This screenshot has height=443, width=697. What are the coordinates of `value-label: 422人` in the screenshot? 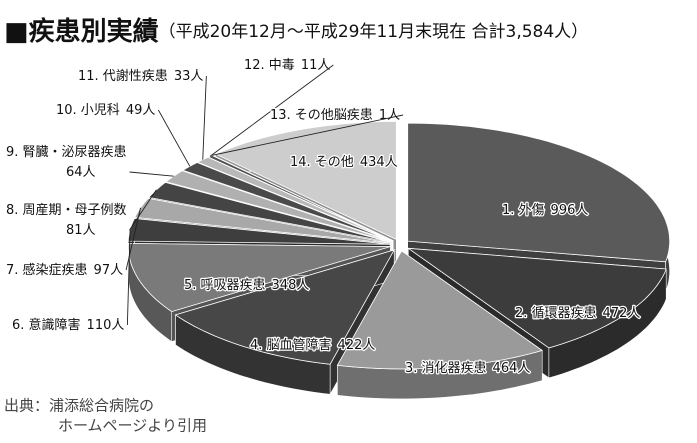 It's located at (357, 345).